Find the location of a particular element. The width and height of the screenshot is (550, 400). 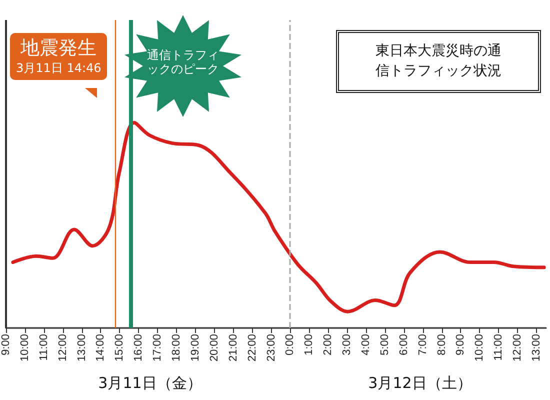

x-tick-label: 3:00 is located at coordinates (347, 345).